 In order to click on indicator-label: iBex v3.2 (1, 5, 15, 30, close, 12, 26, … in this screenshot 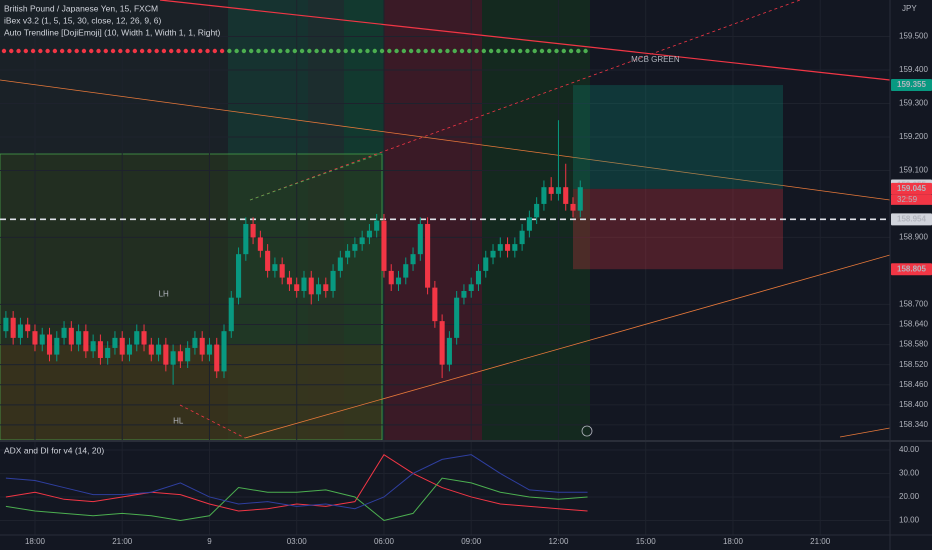, I will do `click(83, 20)`.